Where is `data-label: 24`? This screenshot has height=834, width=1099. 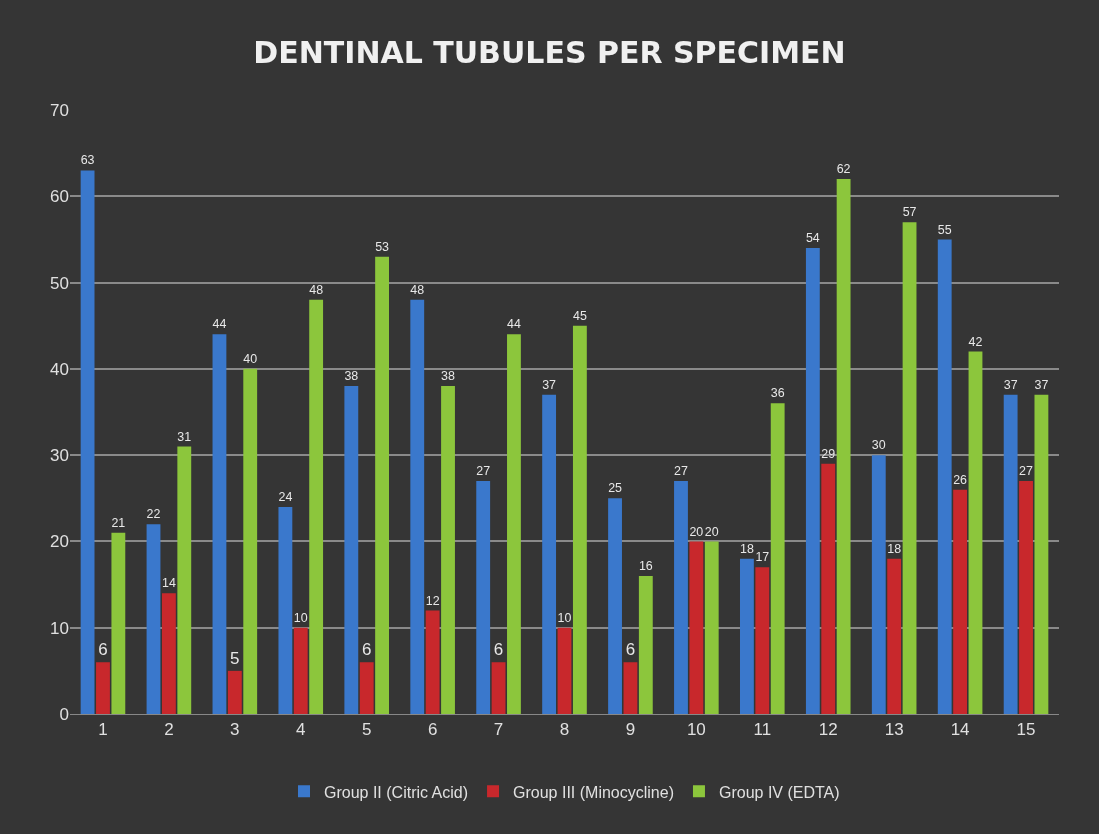
data-label: 24 is located at coordinates (285, 496).